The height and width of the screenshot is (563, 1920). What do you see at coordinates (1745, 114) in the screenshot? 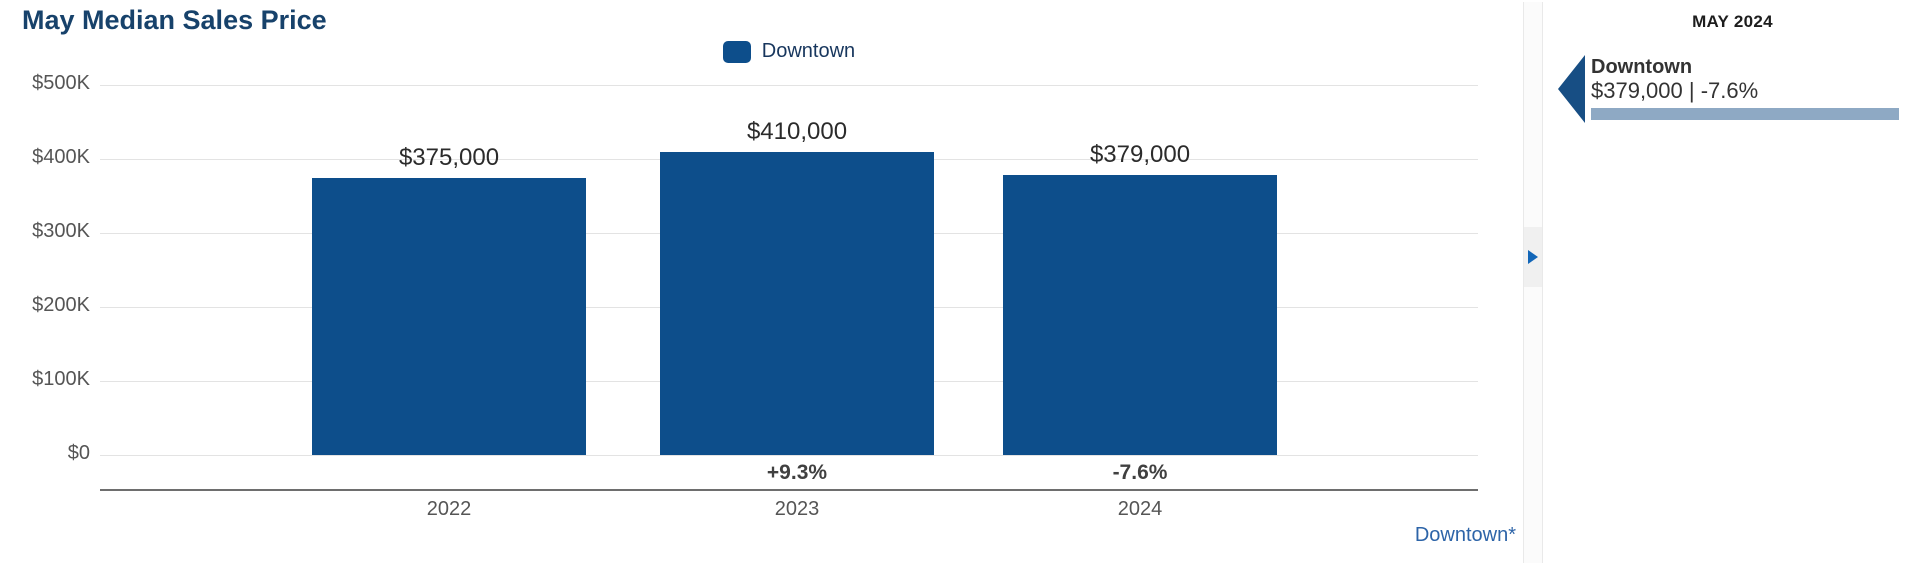
I see `panel-item-value-bar` at bounding box center [1745, 114].